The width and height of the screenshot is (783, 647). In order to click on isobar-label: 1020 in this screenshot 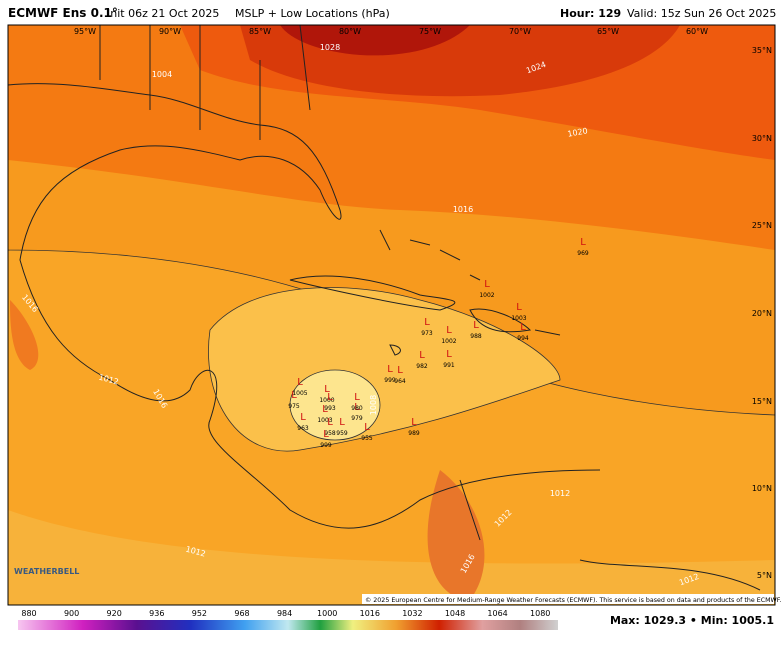, I will do `click(578, 132)`.